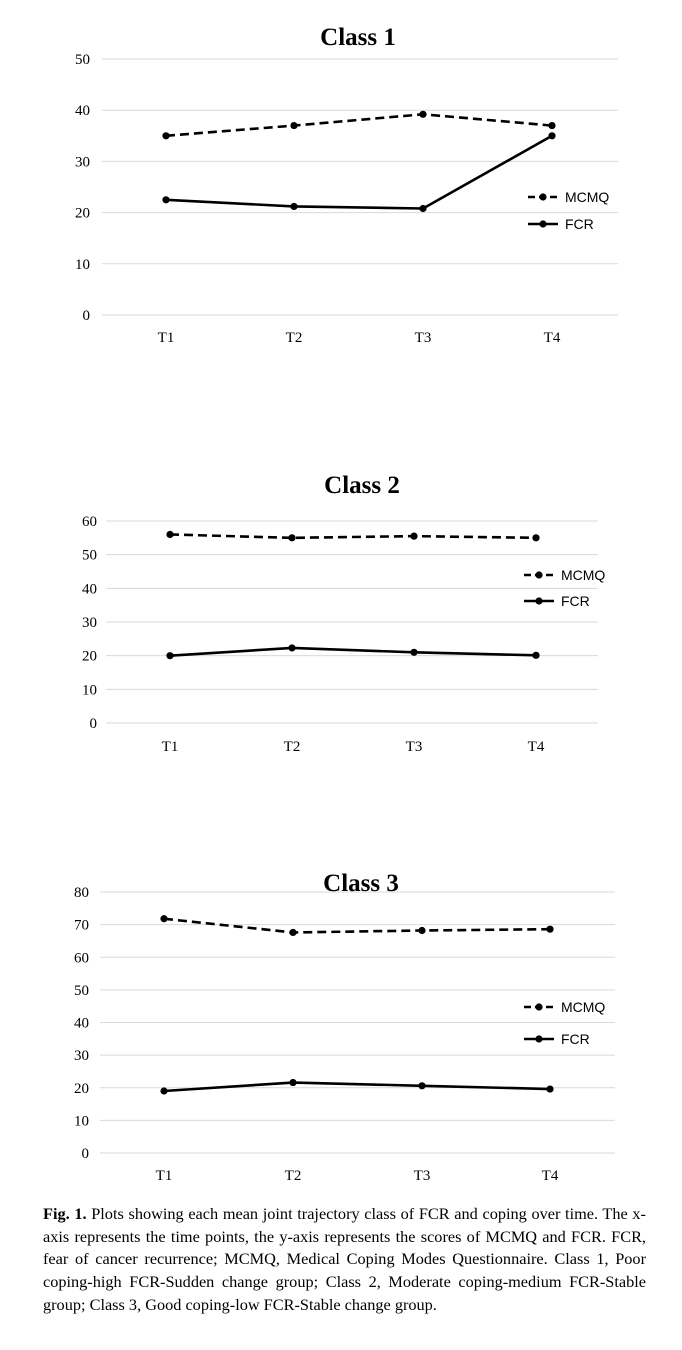 Image resolution: width=682 pixels, height=1350 pixels. I want to click on y-tick-label: 80, so click(81, 893).